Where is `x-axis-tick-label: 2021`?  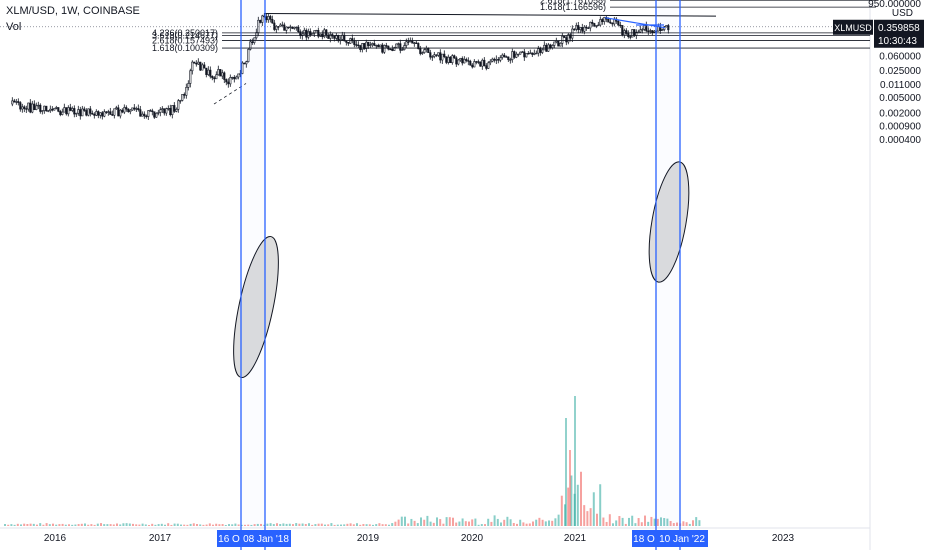 x-axis-tick-label: 2021 is located at coordinates (575, 538).